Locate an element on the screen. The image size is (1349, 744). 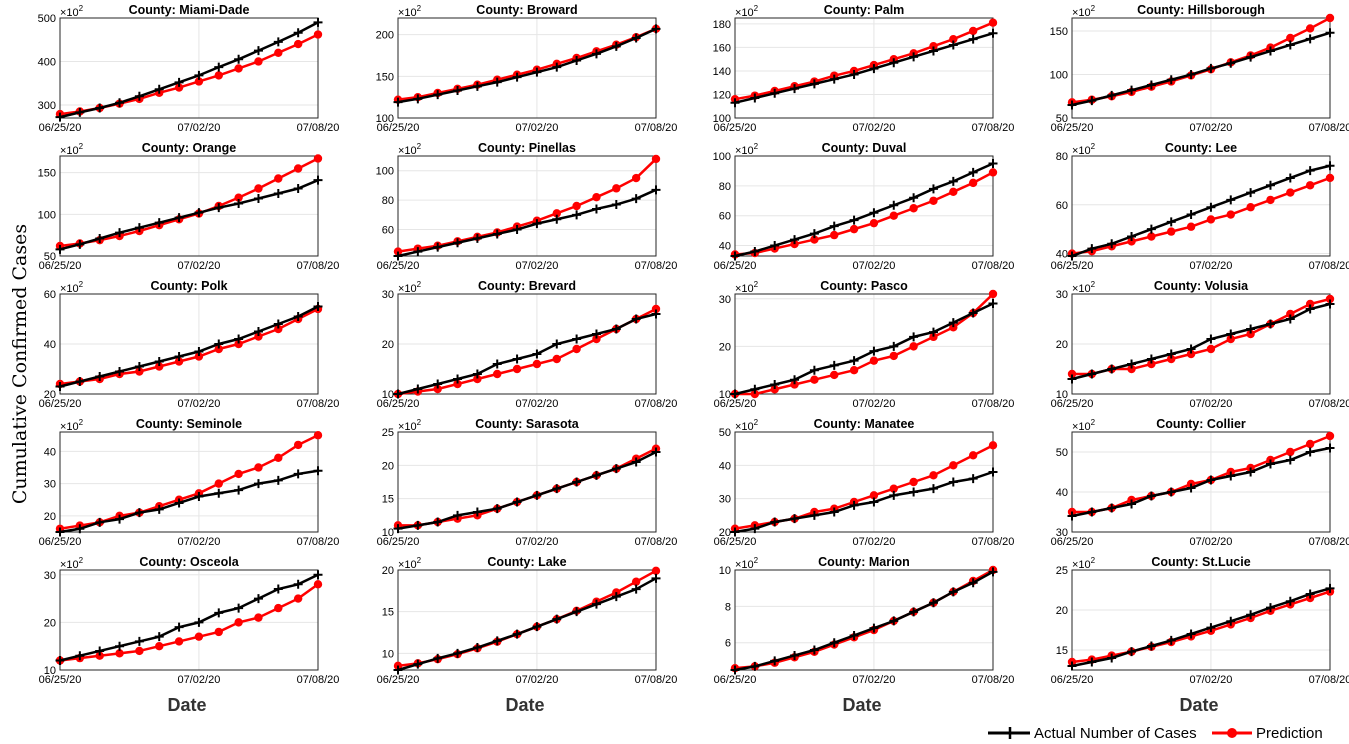
panel-title: County: Broward is located at coordinates (526, 10).